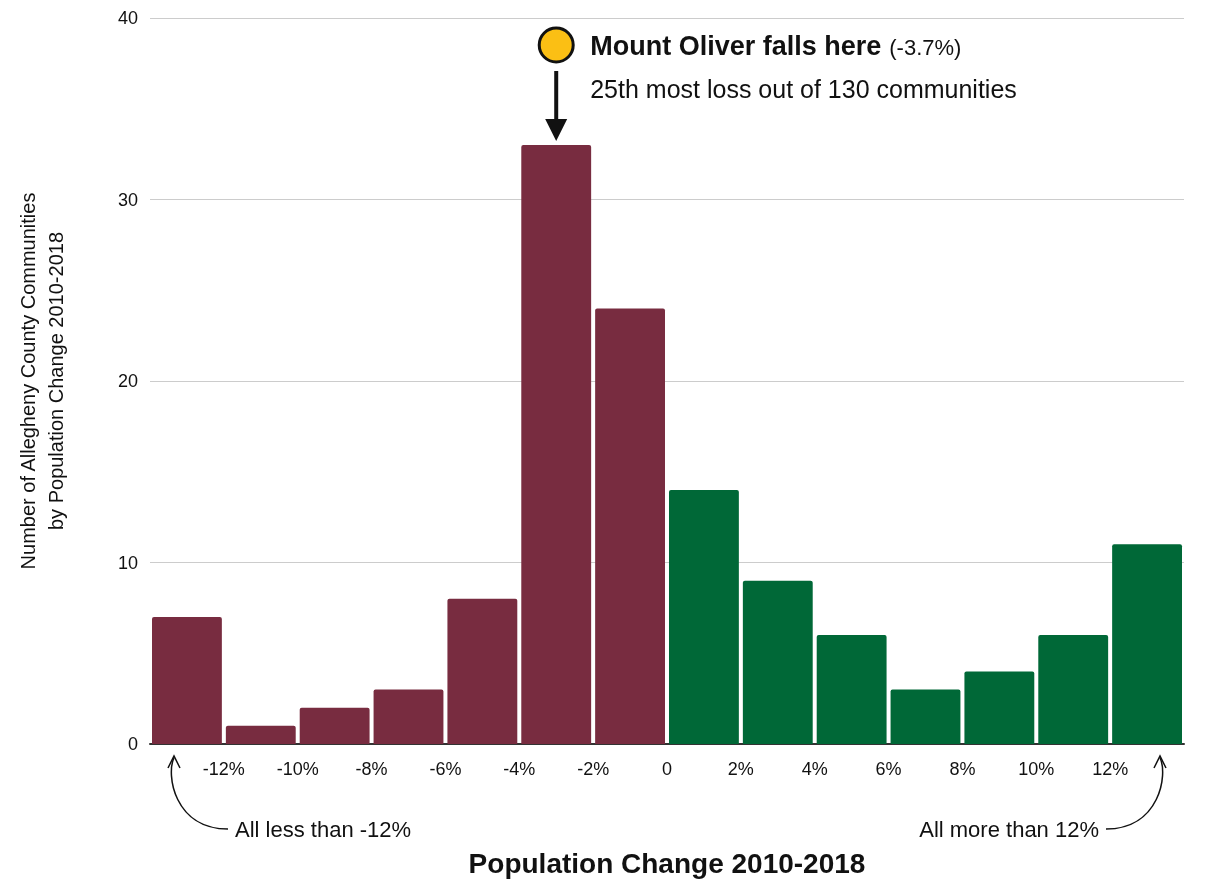  I want to click on annotation: (-3.7%), so click(925, 47).